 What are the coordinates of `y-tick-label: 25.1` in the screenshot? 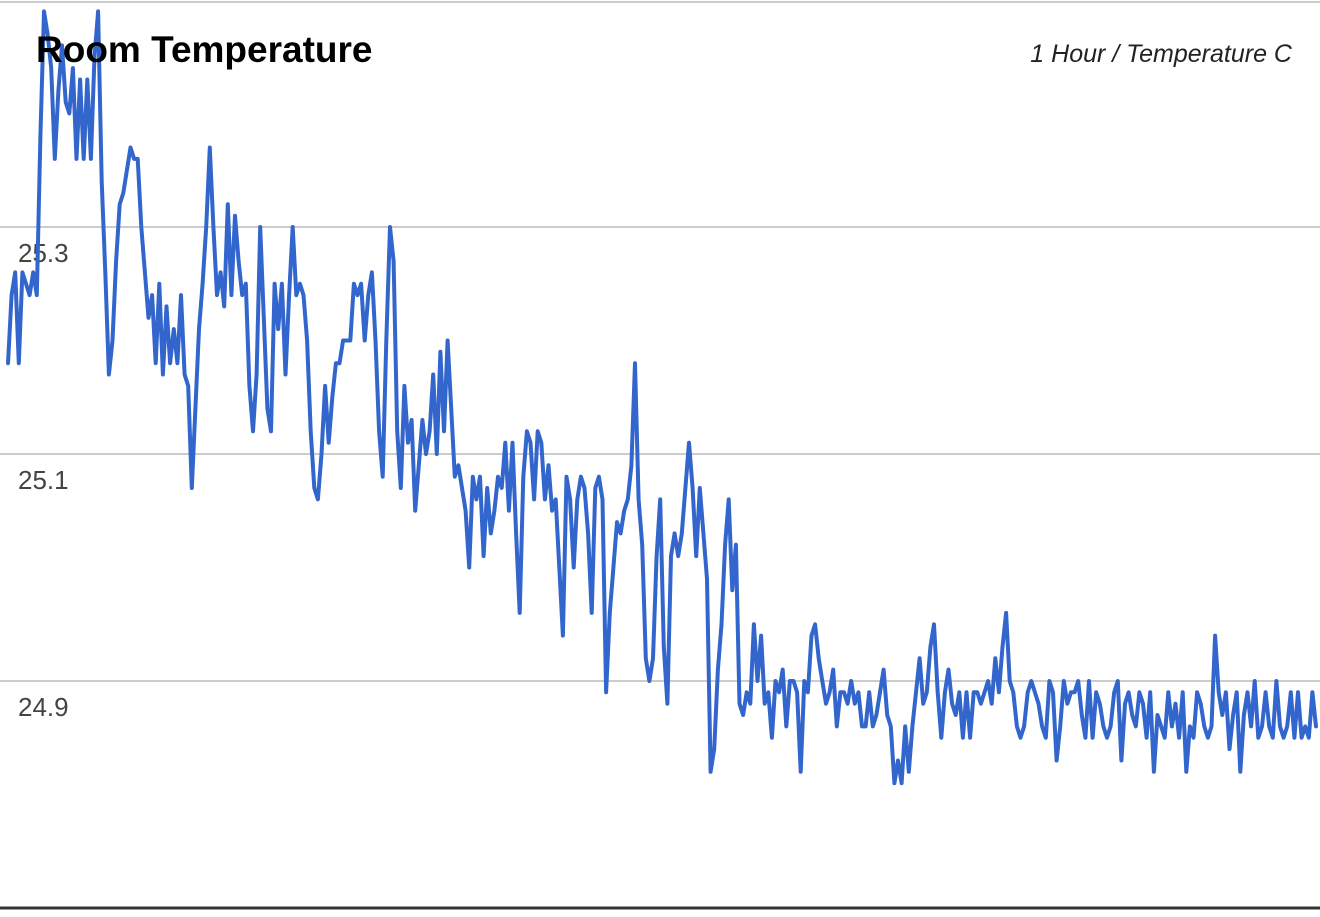 It's located at (43, 480).